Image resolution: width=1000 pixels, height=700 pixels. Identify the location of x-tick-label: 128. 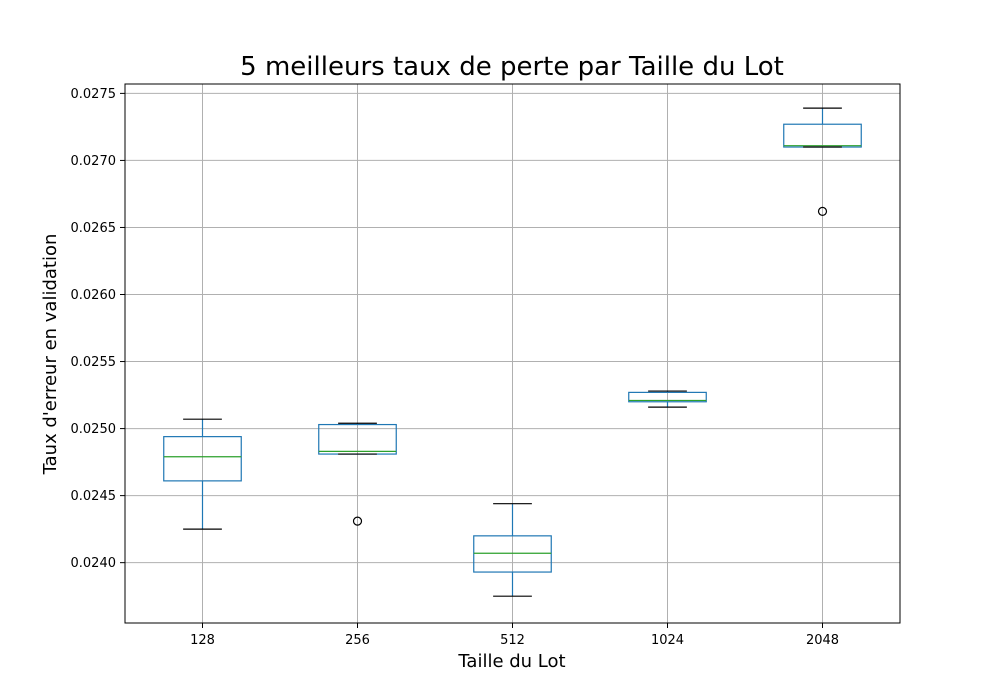
(202, 640).